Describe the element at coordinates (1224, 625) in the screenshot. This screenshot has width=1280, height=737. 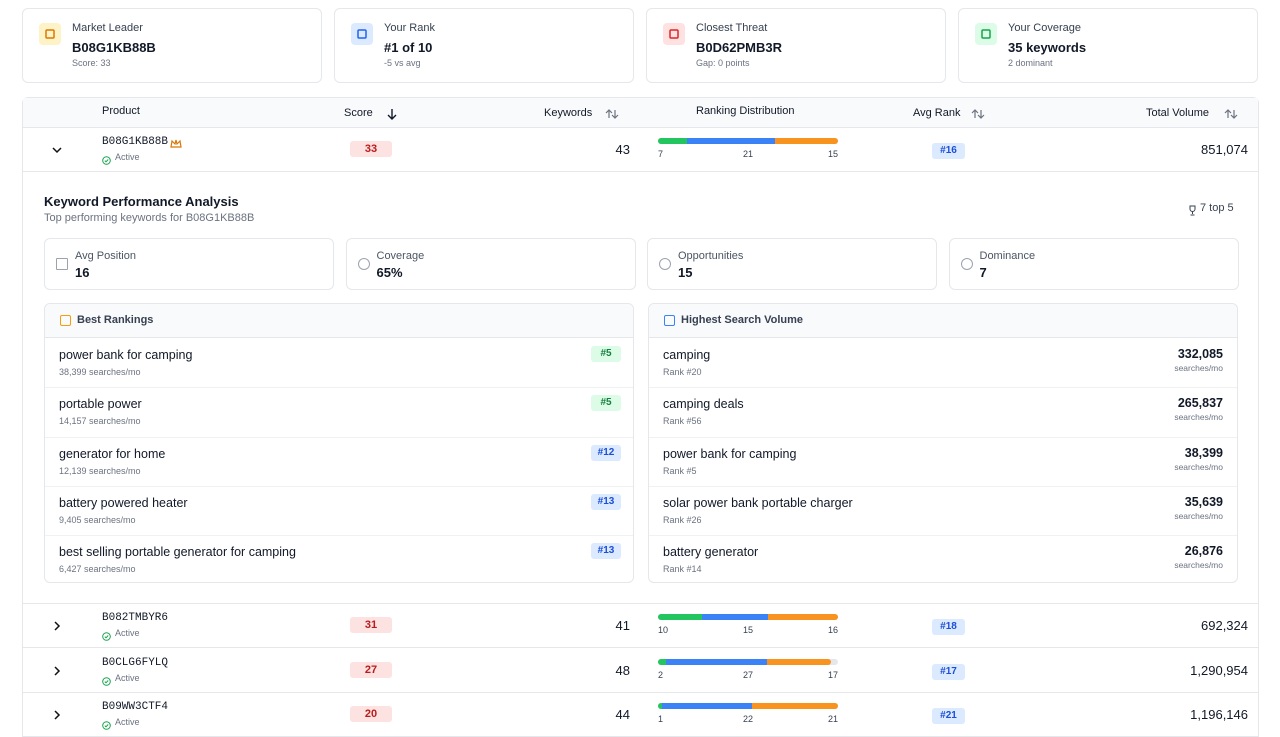
I see `total-volume: 692,324` at that location.